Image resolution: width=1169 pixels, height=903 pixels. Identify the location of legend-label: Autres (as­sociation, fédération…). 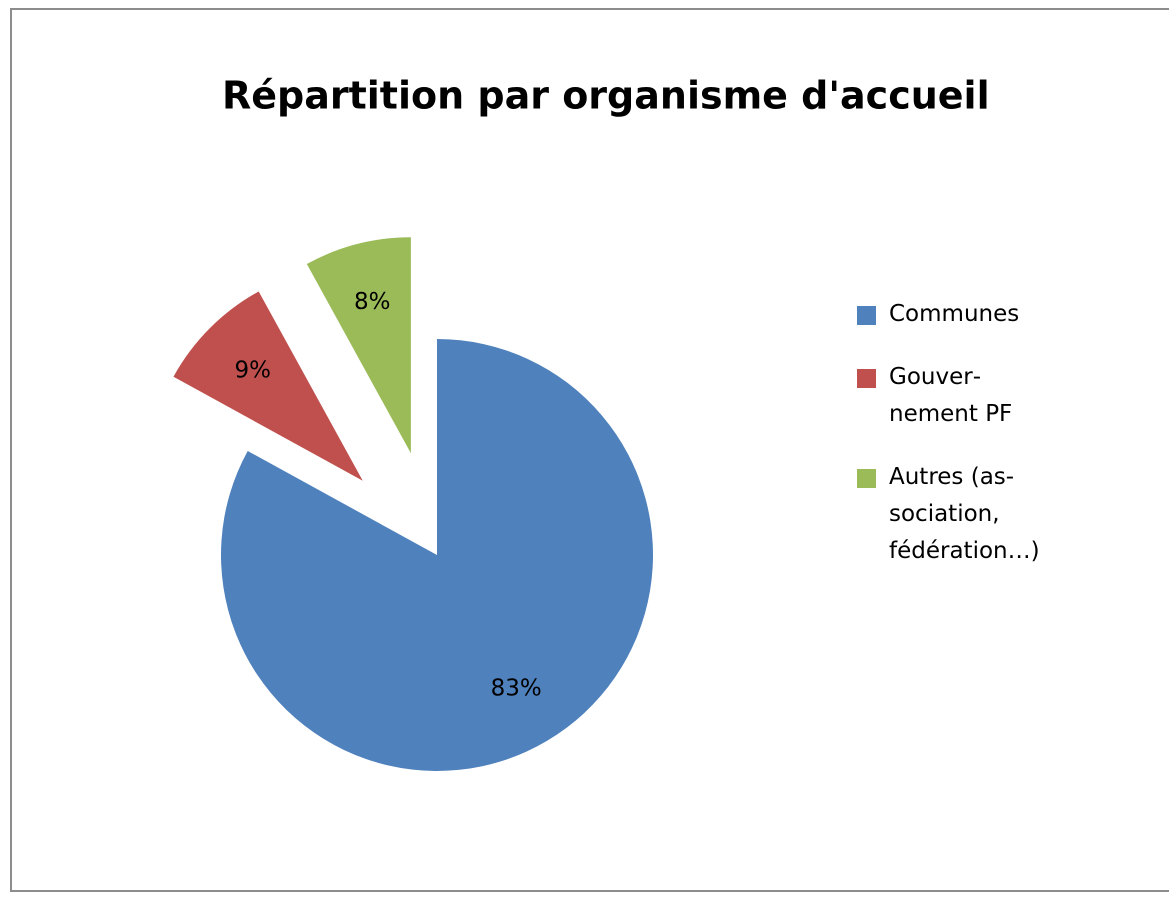
(964, 514).